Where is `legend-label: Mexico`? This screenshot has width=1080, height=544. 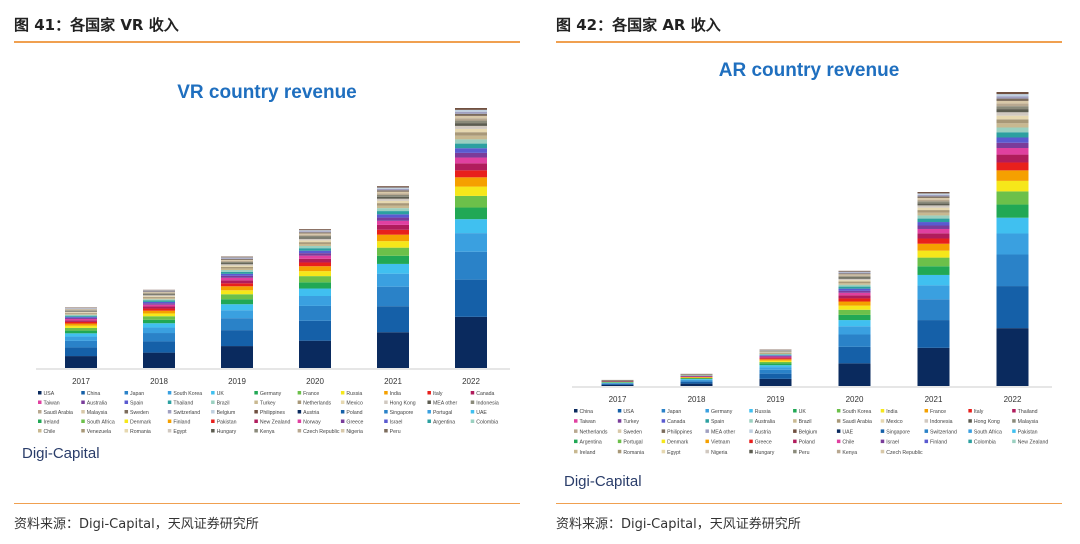 legend-label: Mexico is located at coordinates (354, 404).